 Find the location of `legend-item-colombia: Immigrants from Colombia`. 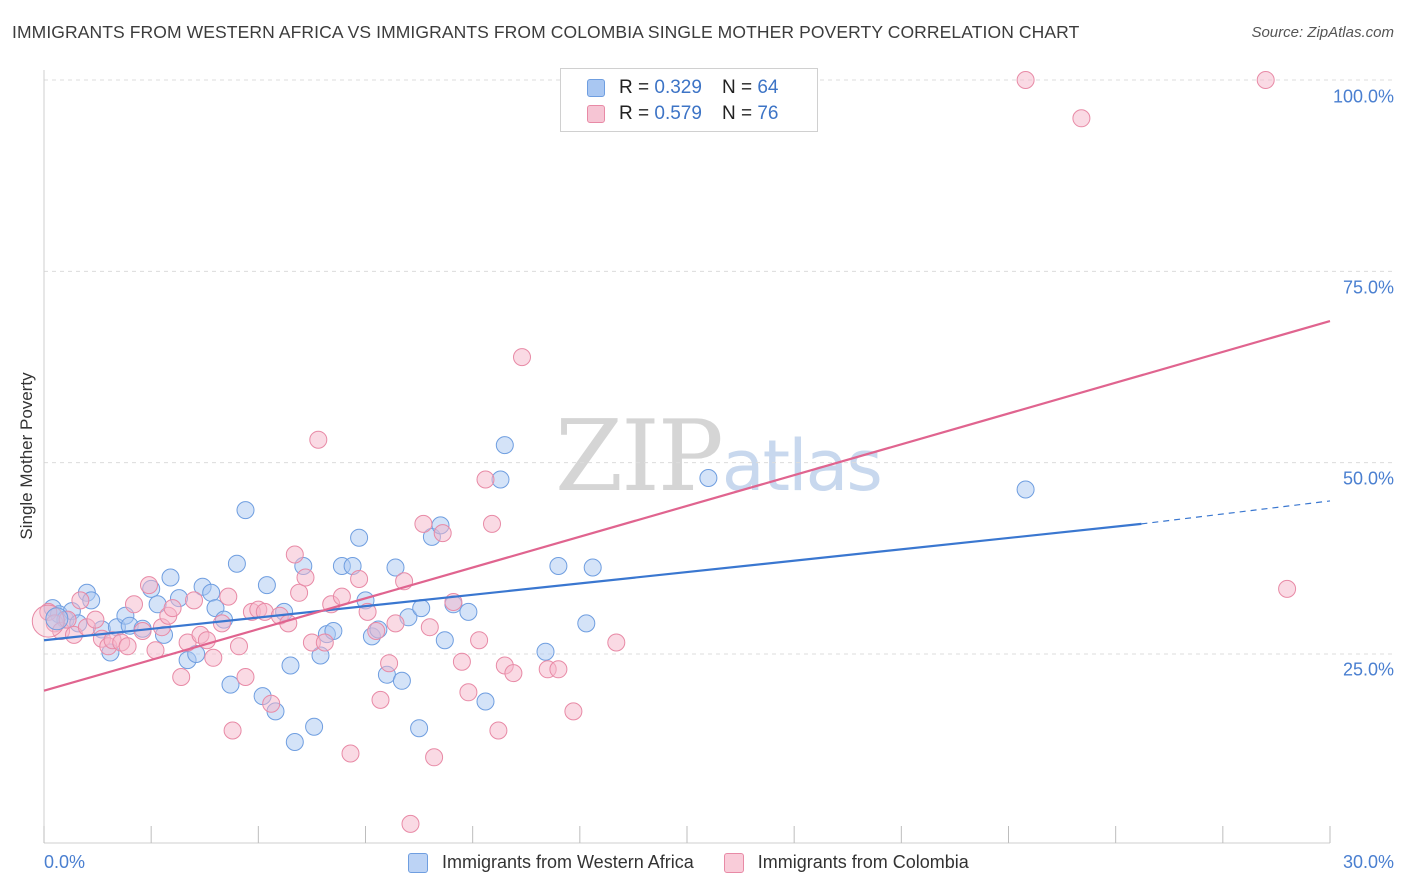

legend-item-colombia: Immigrants from Colombia is located at coordinates (846, 862).